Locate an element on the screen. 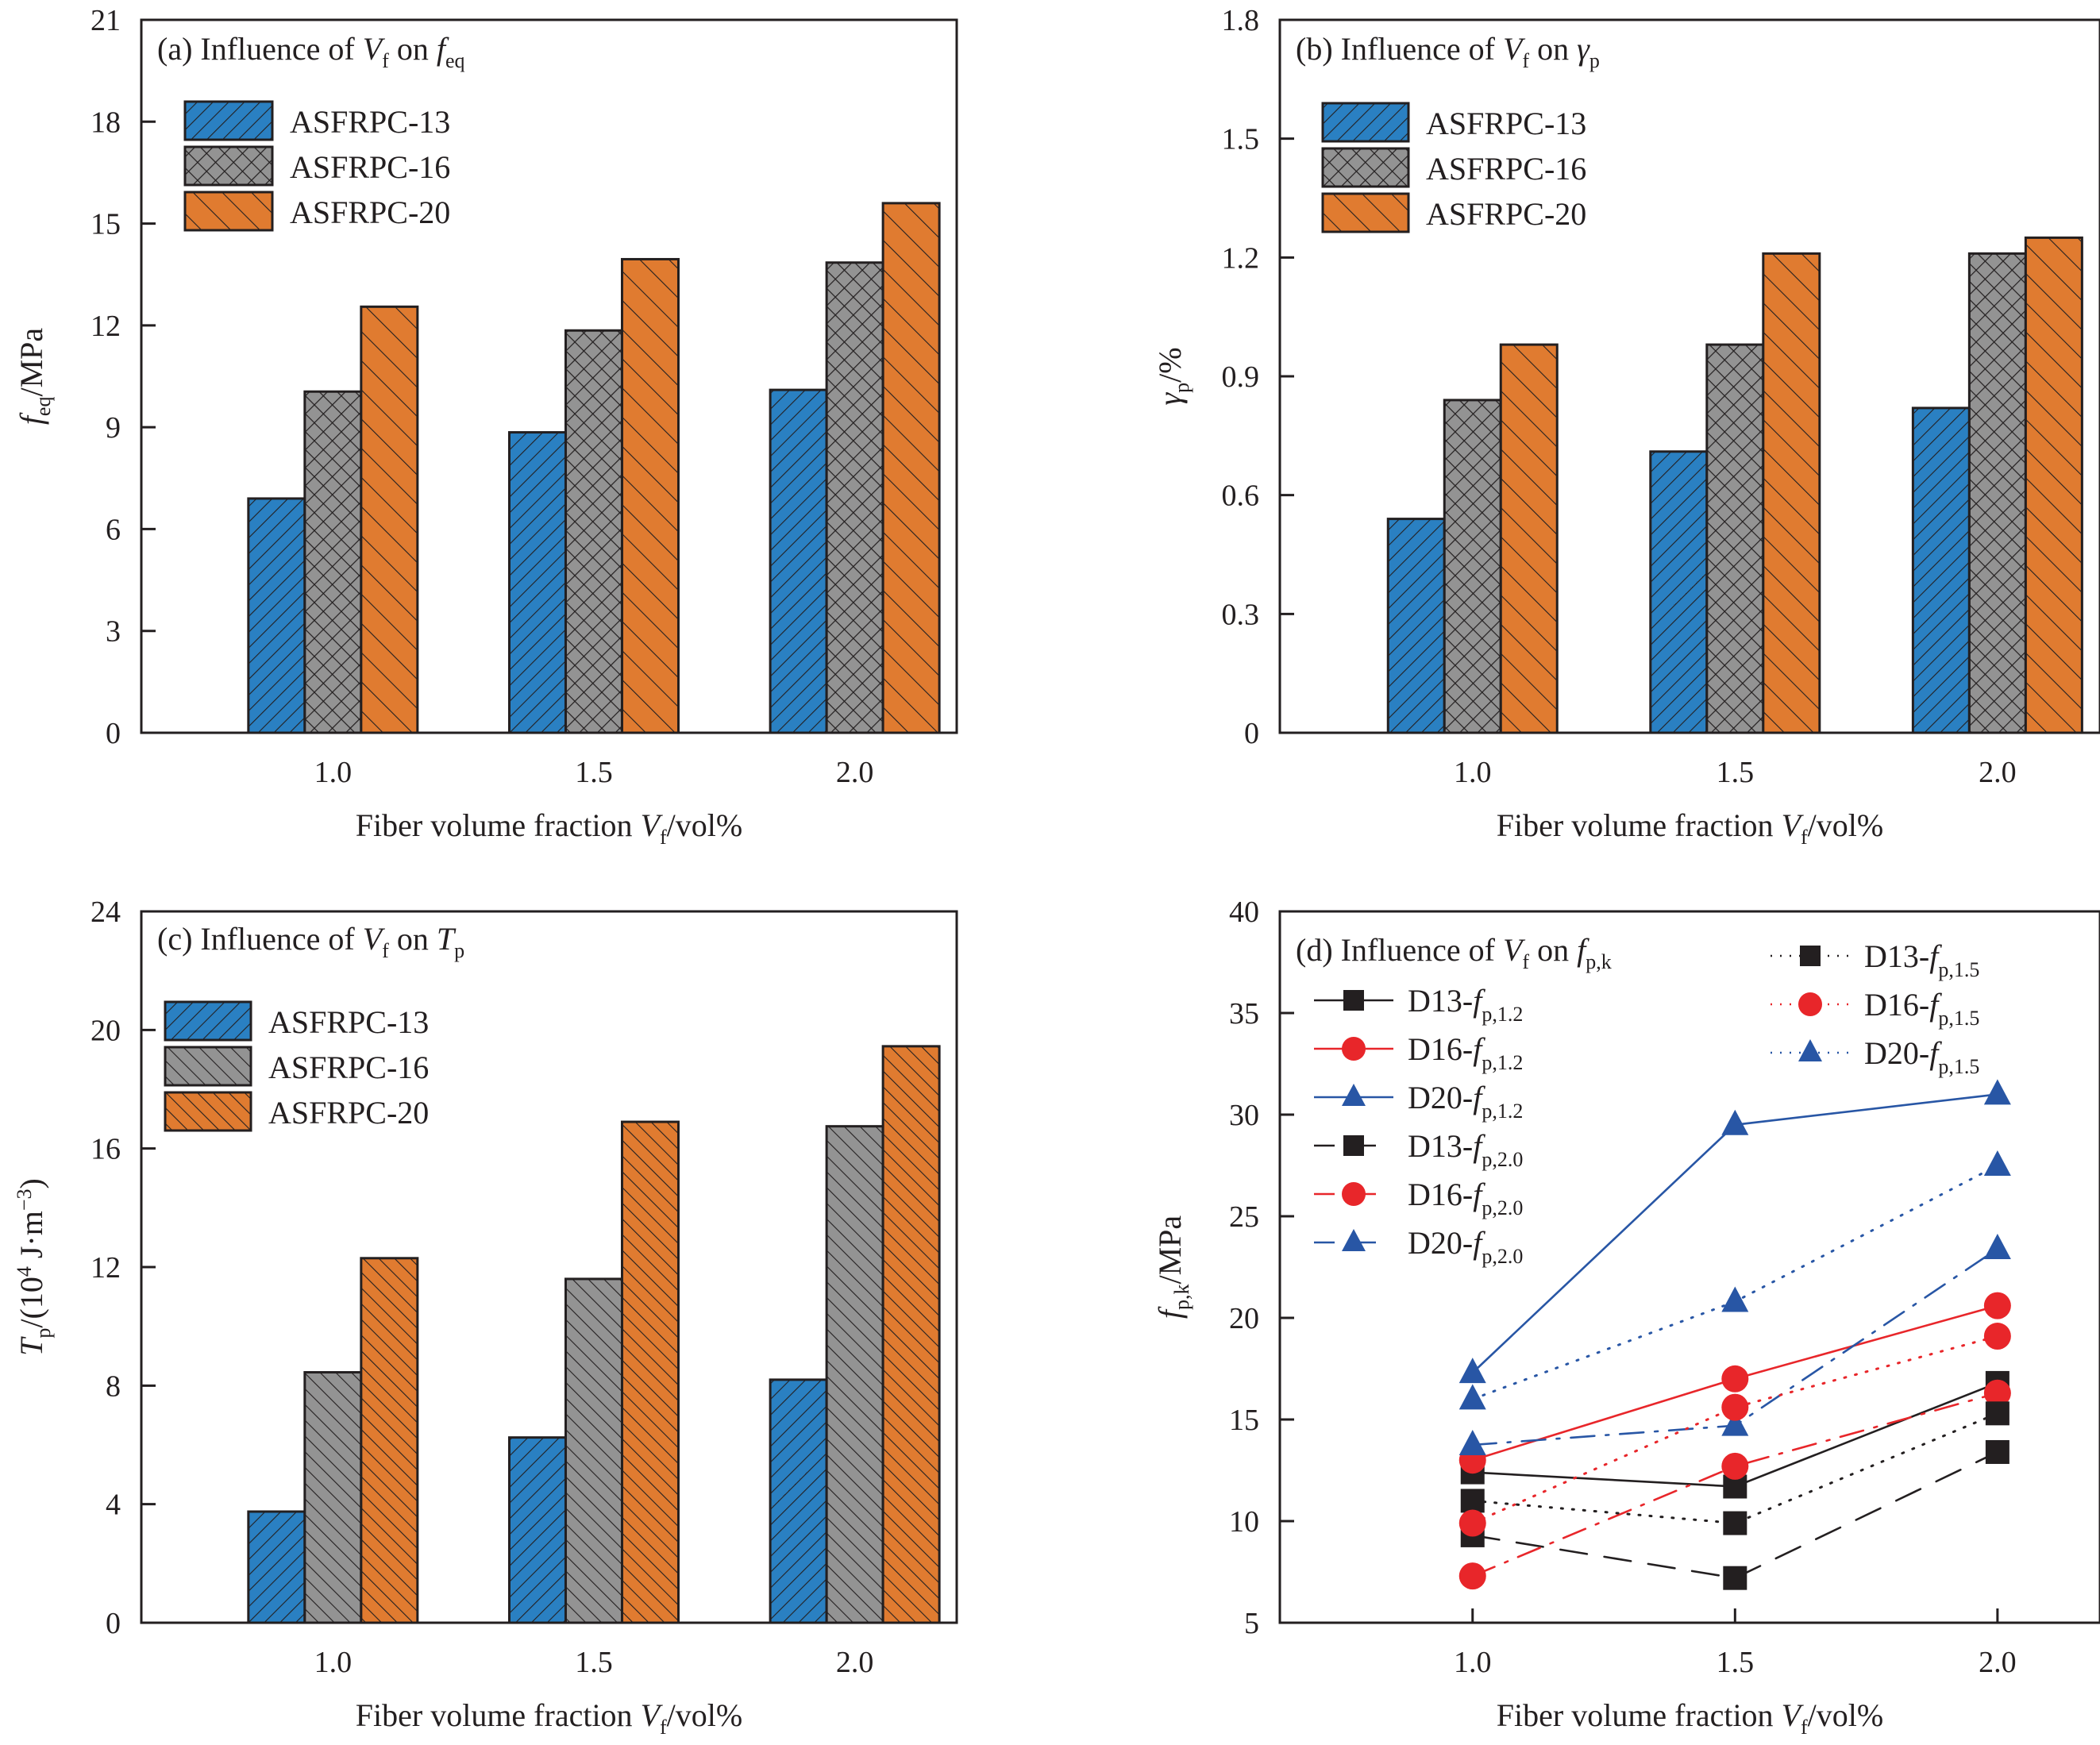 Image resolution: width=2100 pixels, height=1745 pixels. y-tick-label: 35 is located at coordinates (1244, 1013).